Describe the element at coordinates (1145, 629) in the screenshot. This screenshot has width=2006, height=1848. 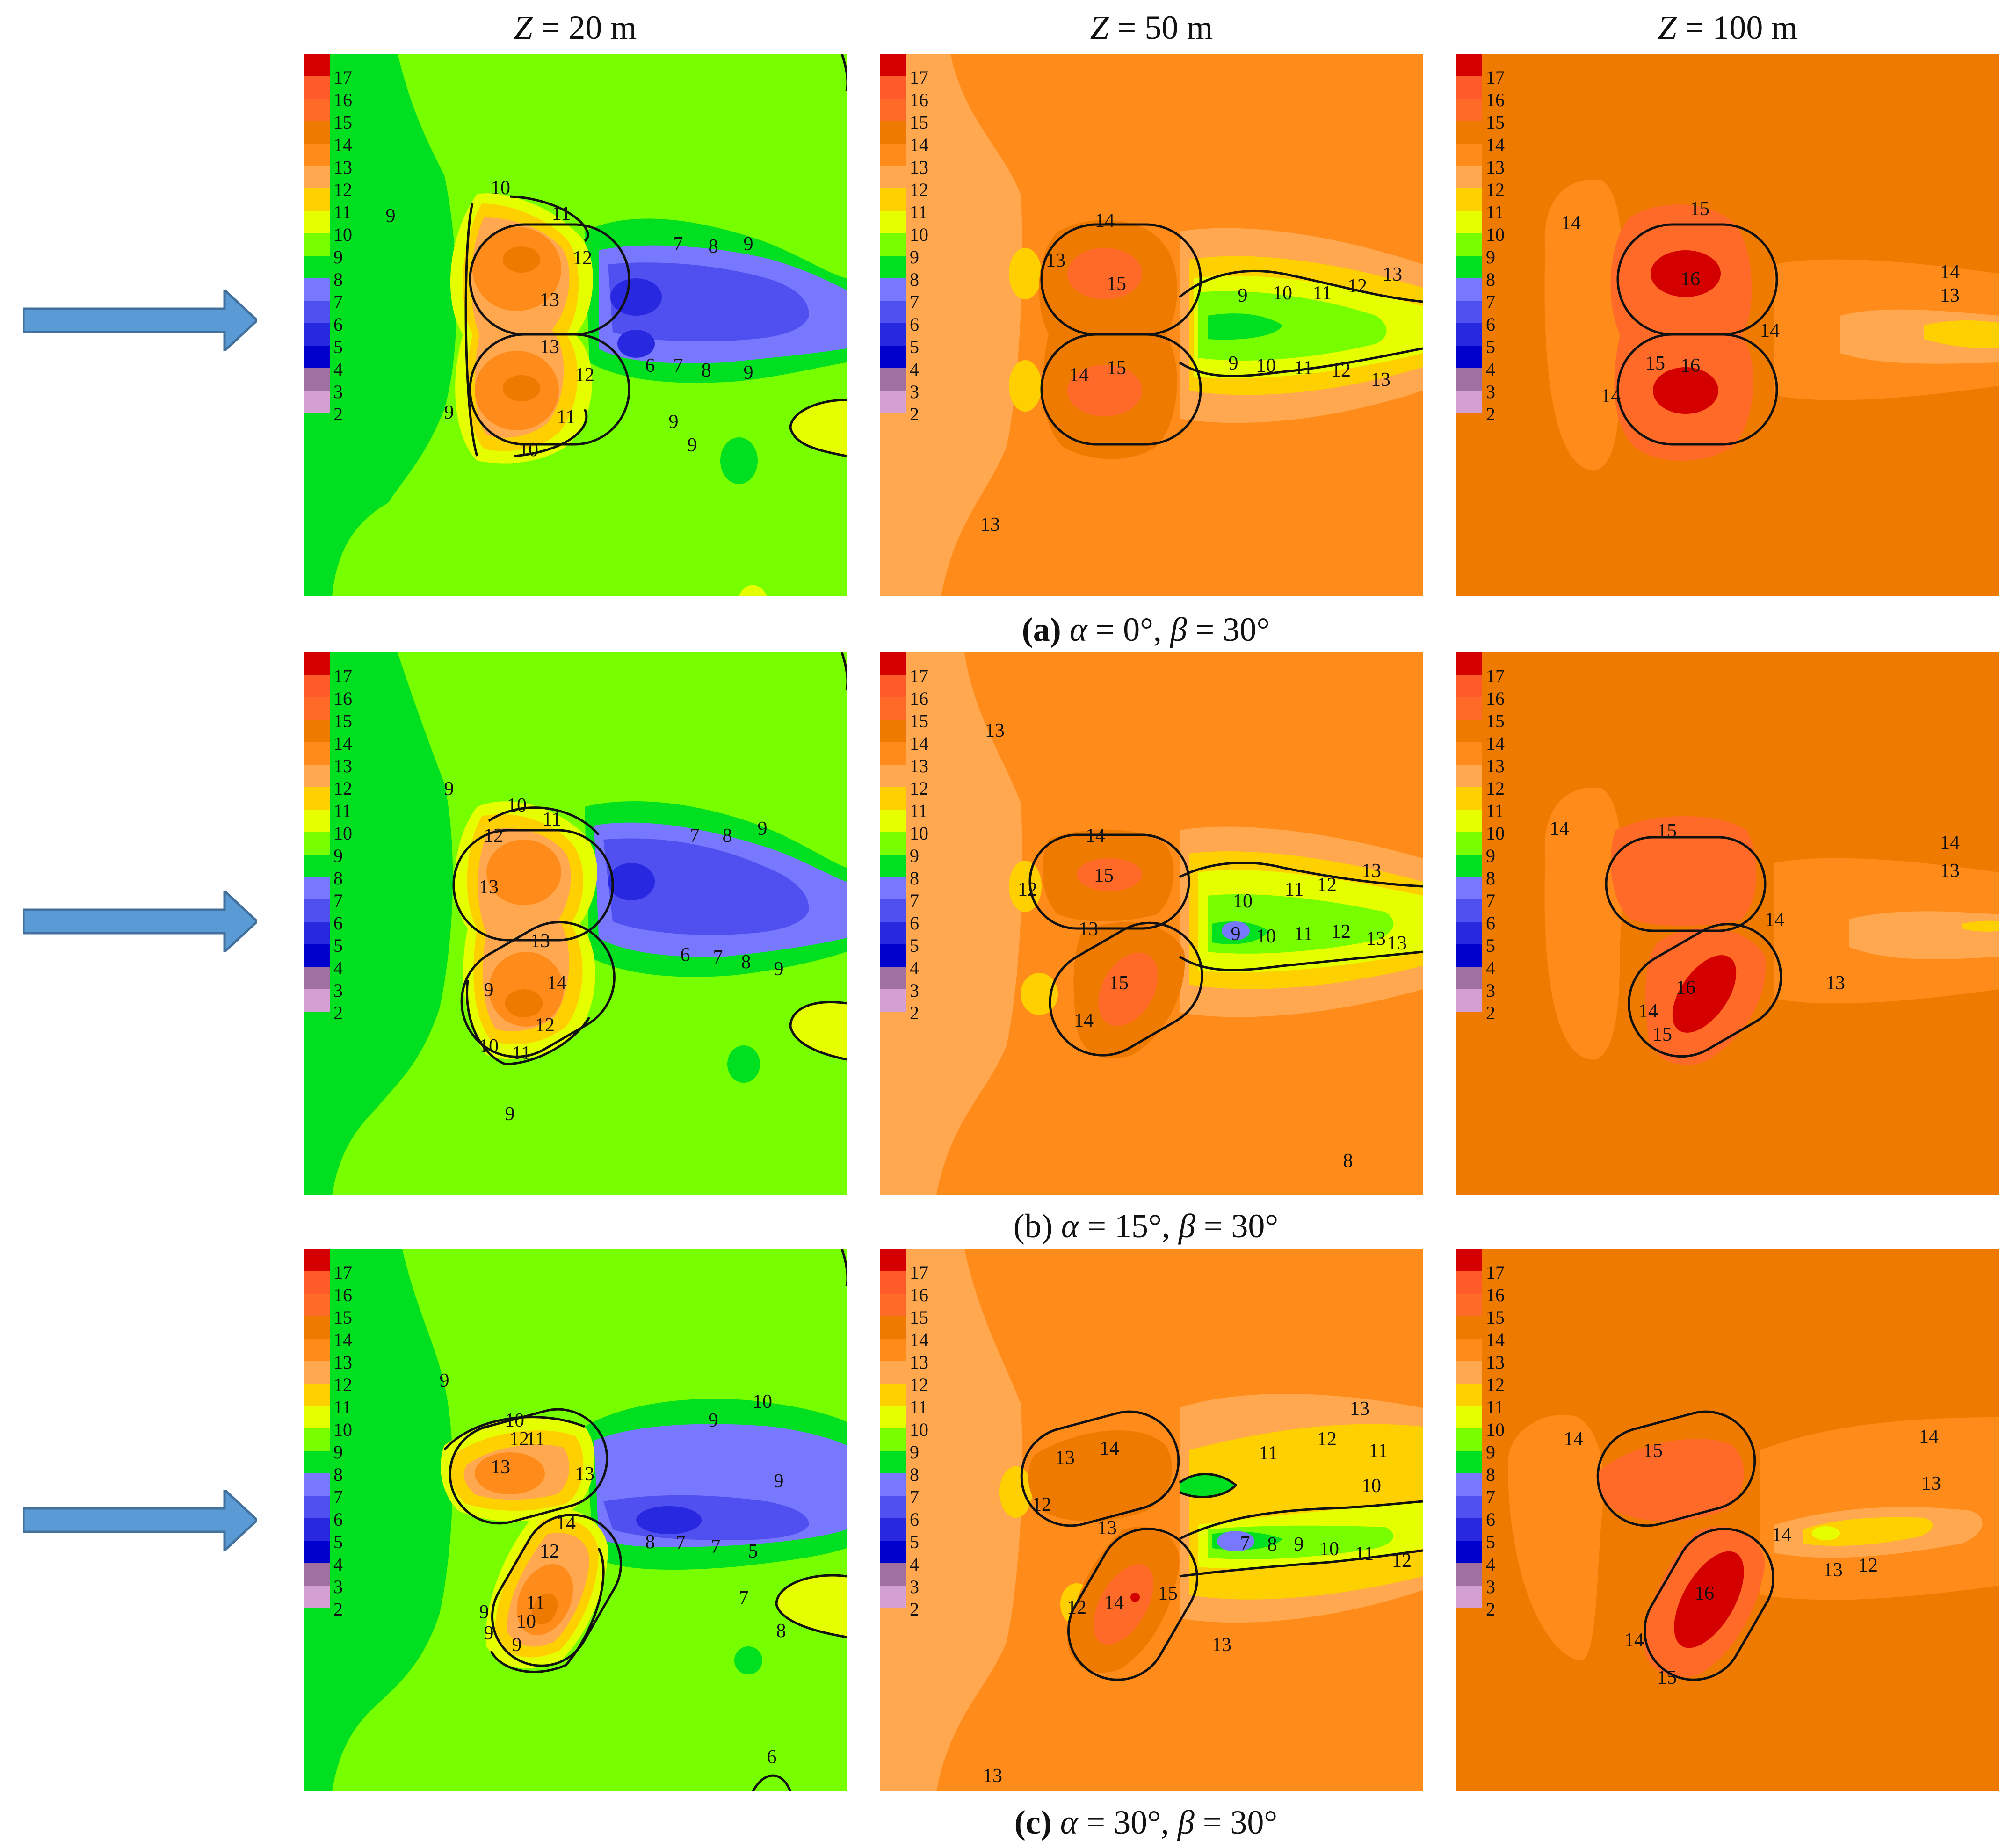
I see `row-caption-a: (a) α = 0°, β = 30°` at that location.